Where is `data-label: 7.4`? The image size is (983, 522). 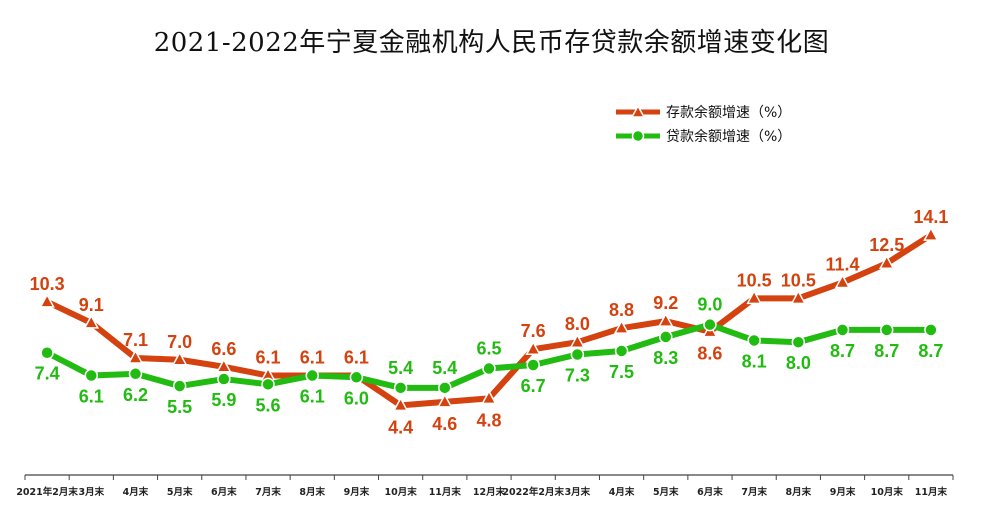
data-label: 7.4 is located at coordinates (47, 374).